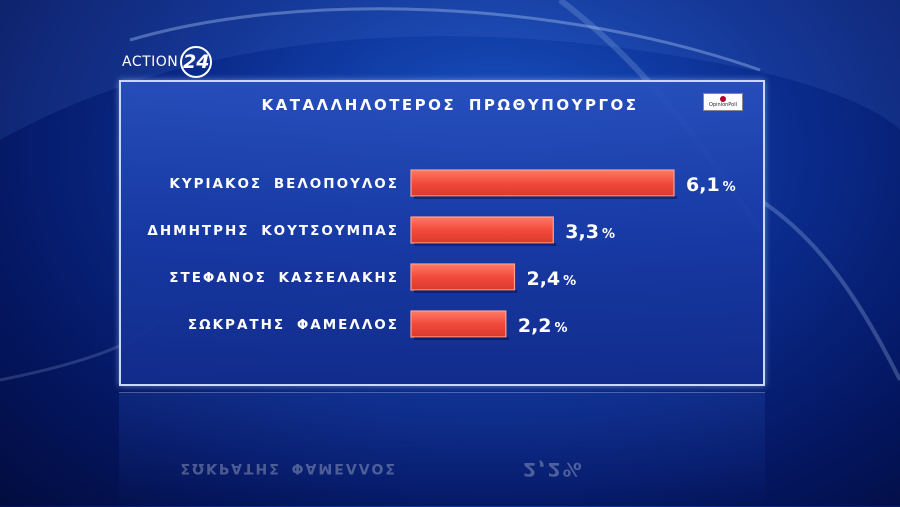 The width and height of the screenshot is (900, 507). Describe the element at coordinates (273, 231) in the screenshot. I see `category-label: ΔΗΜΗΤΡΗΣ ΚΟΥΤΣΟΥΜΠΑΣ` at that location.